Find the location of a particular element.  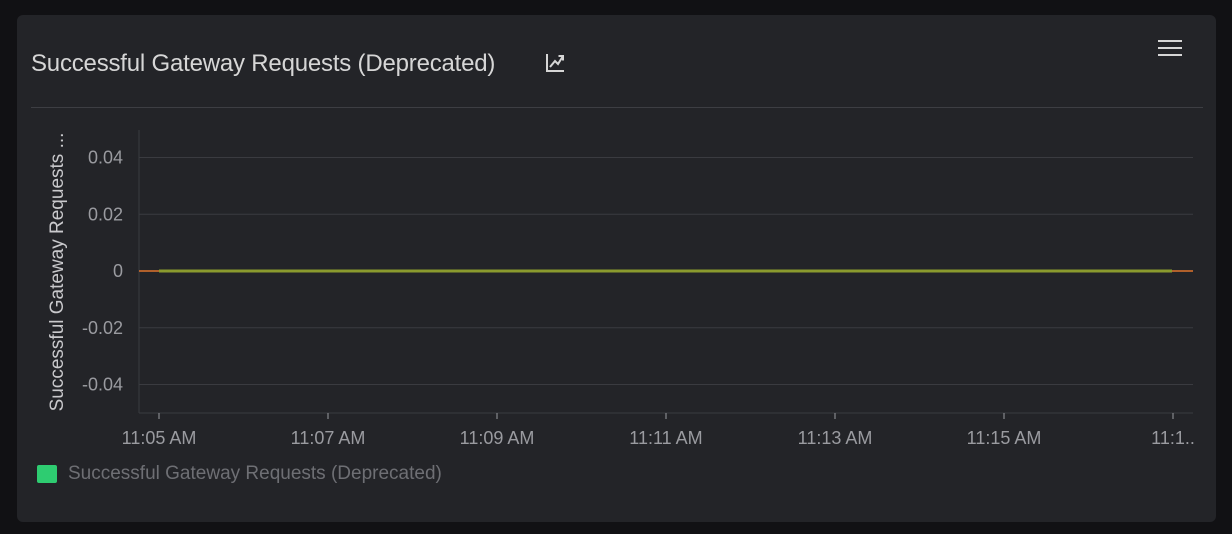

x-tick-label: 11:11 AM is located at coordinates (665, 438).